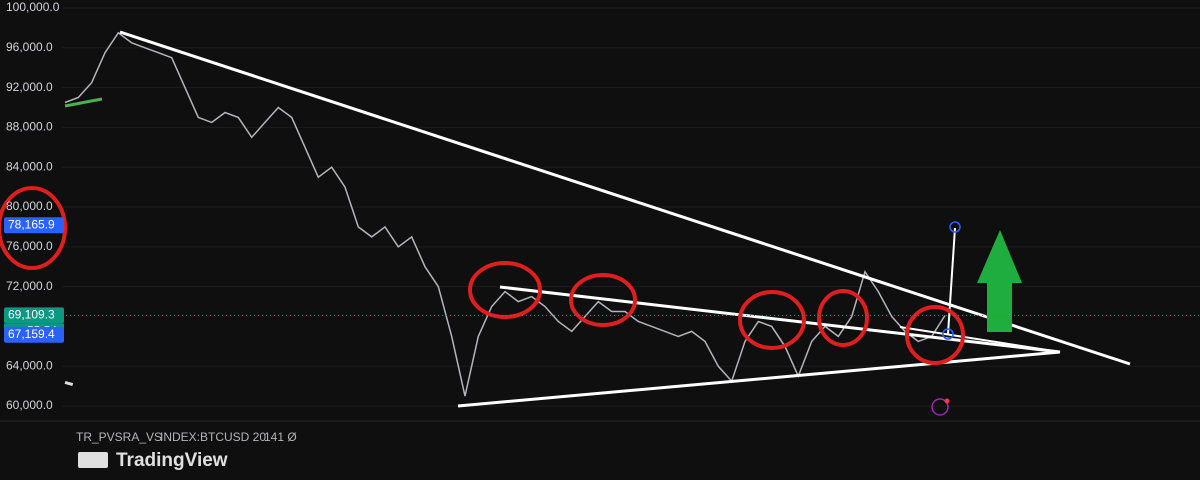 This screenshot has height=480, width=1200. Describe the element at coordinates (280, 437) in the screenshot. I see `indicator-values: 141 Ø` at that location.